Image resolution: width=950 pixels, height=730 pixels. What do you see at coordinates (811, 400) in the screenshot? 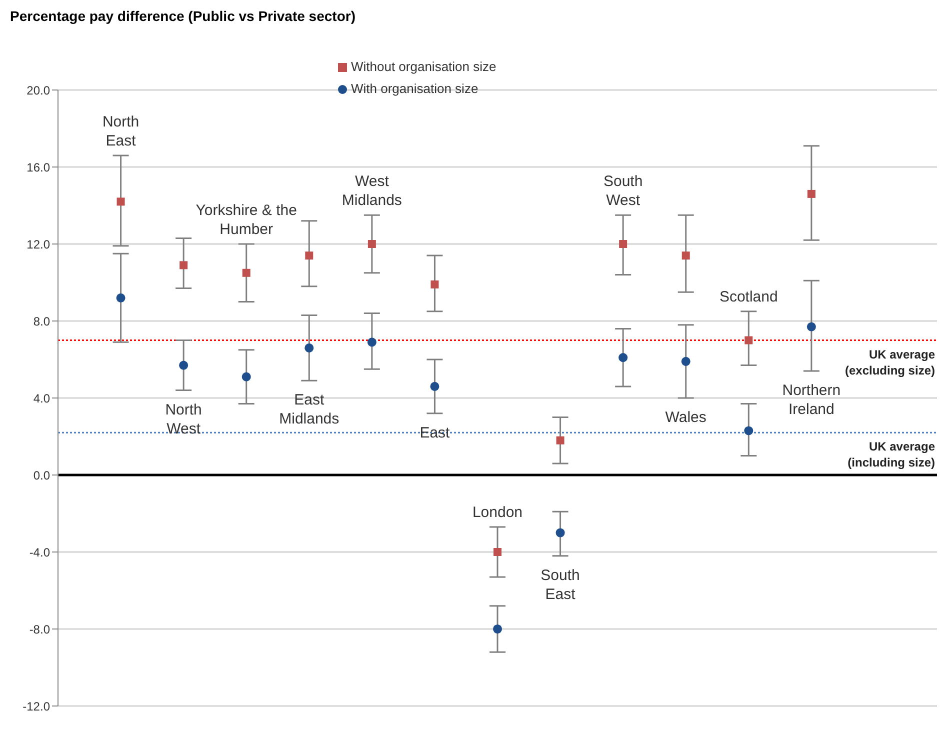
I see `x-tick-label: Northern Ireland` at bounding box center [811, 400].